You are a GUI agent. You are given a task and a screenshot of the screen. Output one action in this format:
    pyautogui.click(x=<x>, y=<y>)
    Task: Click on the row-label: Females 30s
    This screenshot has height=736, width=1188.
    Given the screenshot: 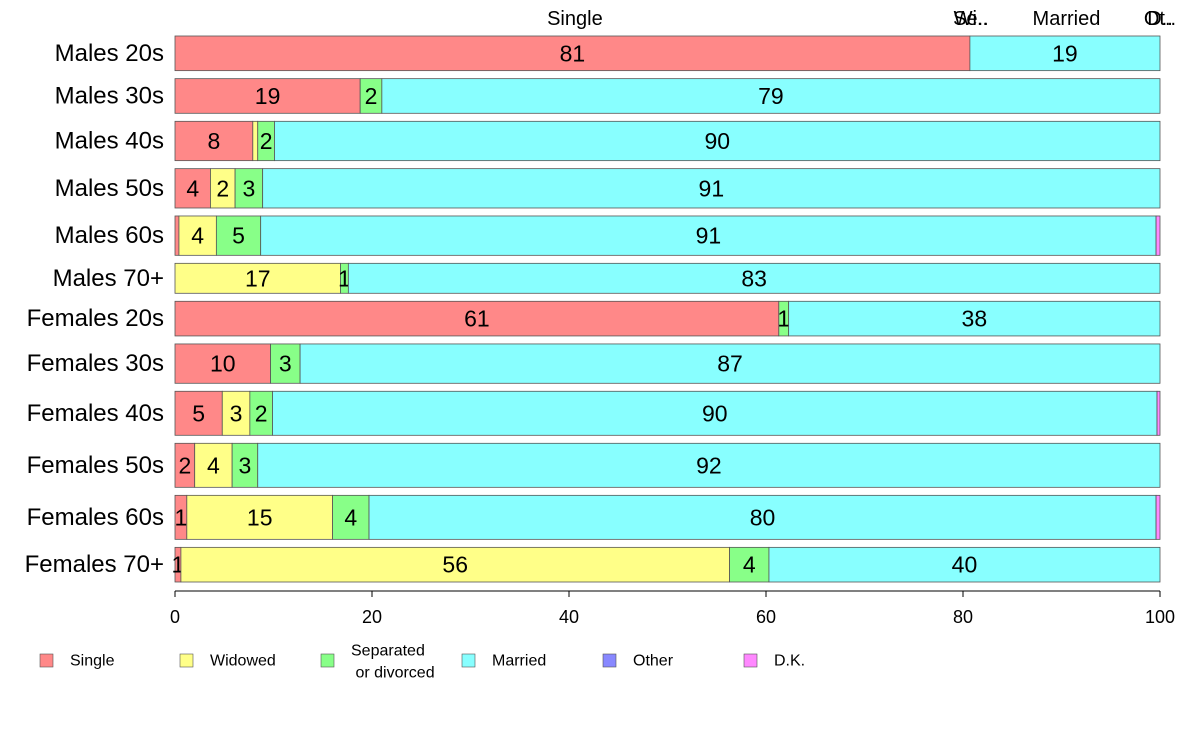 What is the action you would take?
    pyautogui.click(x=95, y=363)
    